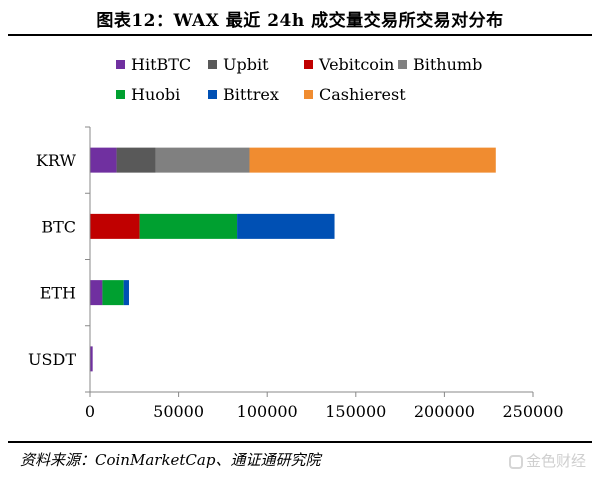 The width and height of the screenshot is (600, 478). I want to click on x-tick-label: 250000, so click(532, 411).